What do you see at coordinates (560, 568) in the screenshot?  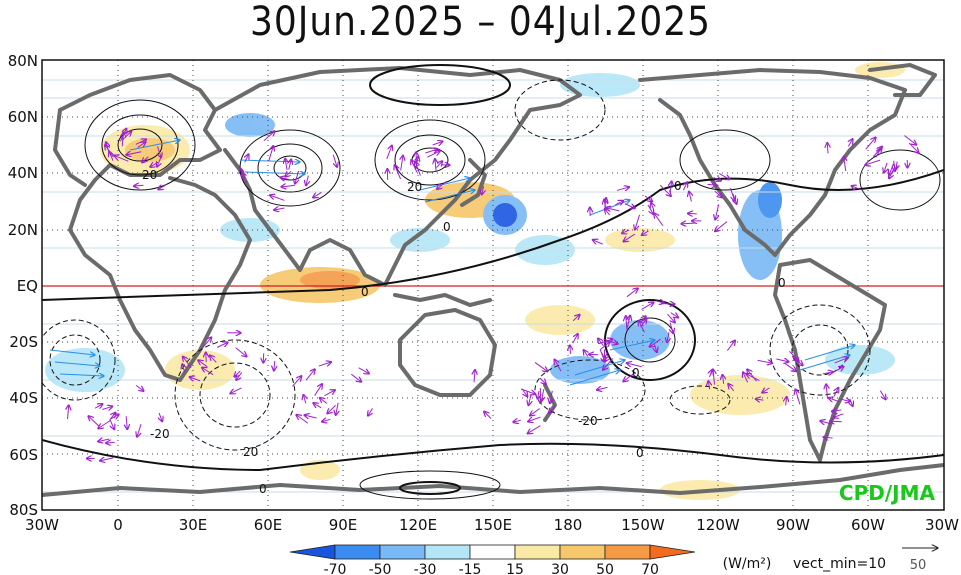 I see `colorbar-tick-label: 30` at bounding box center [560, 568].